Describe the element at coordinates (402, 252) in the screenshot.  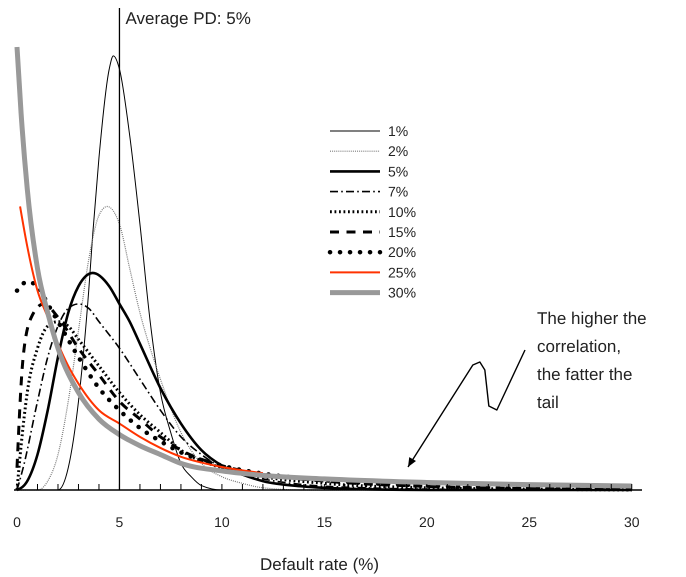
I see `legend-label: 20%` at that location.